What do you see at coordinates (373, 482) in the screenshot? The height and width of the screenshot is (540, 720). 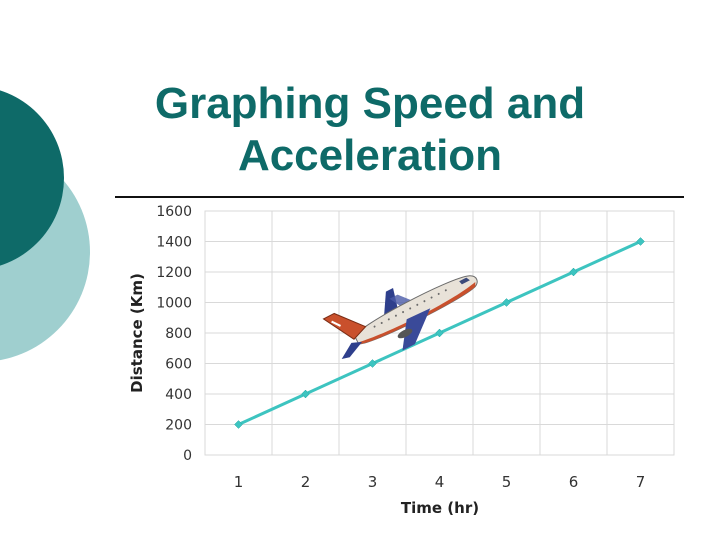 I see `x-tick-label: 3` at bounding box center [373, 482].